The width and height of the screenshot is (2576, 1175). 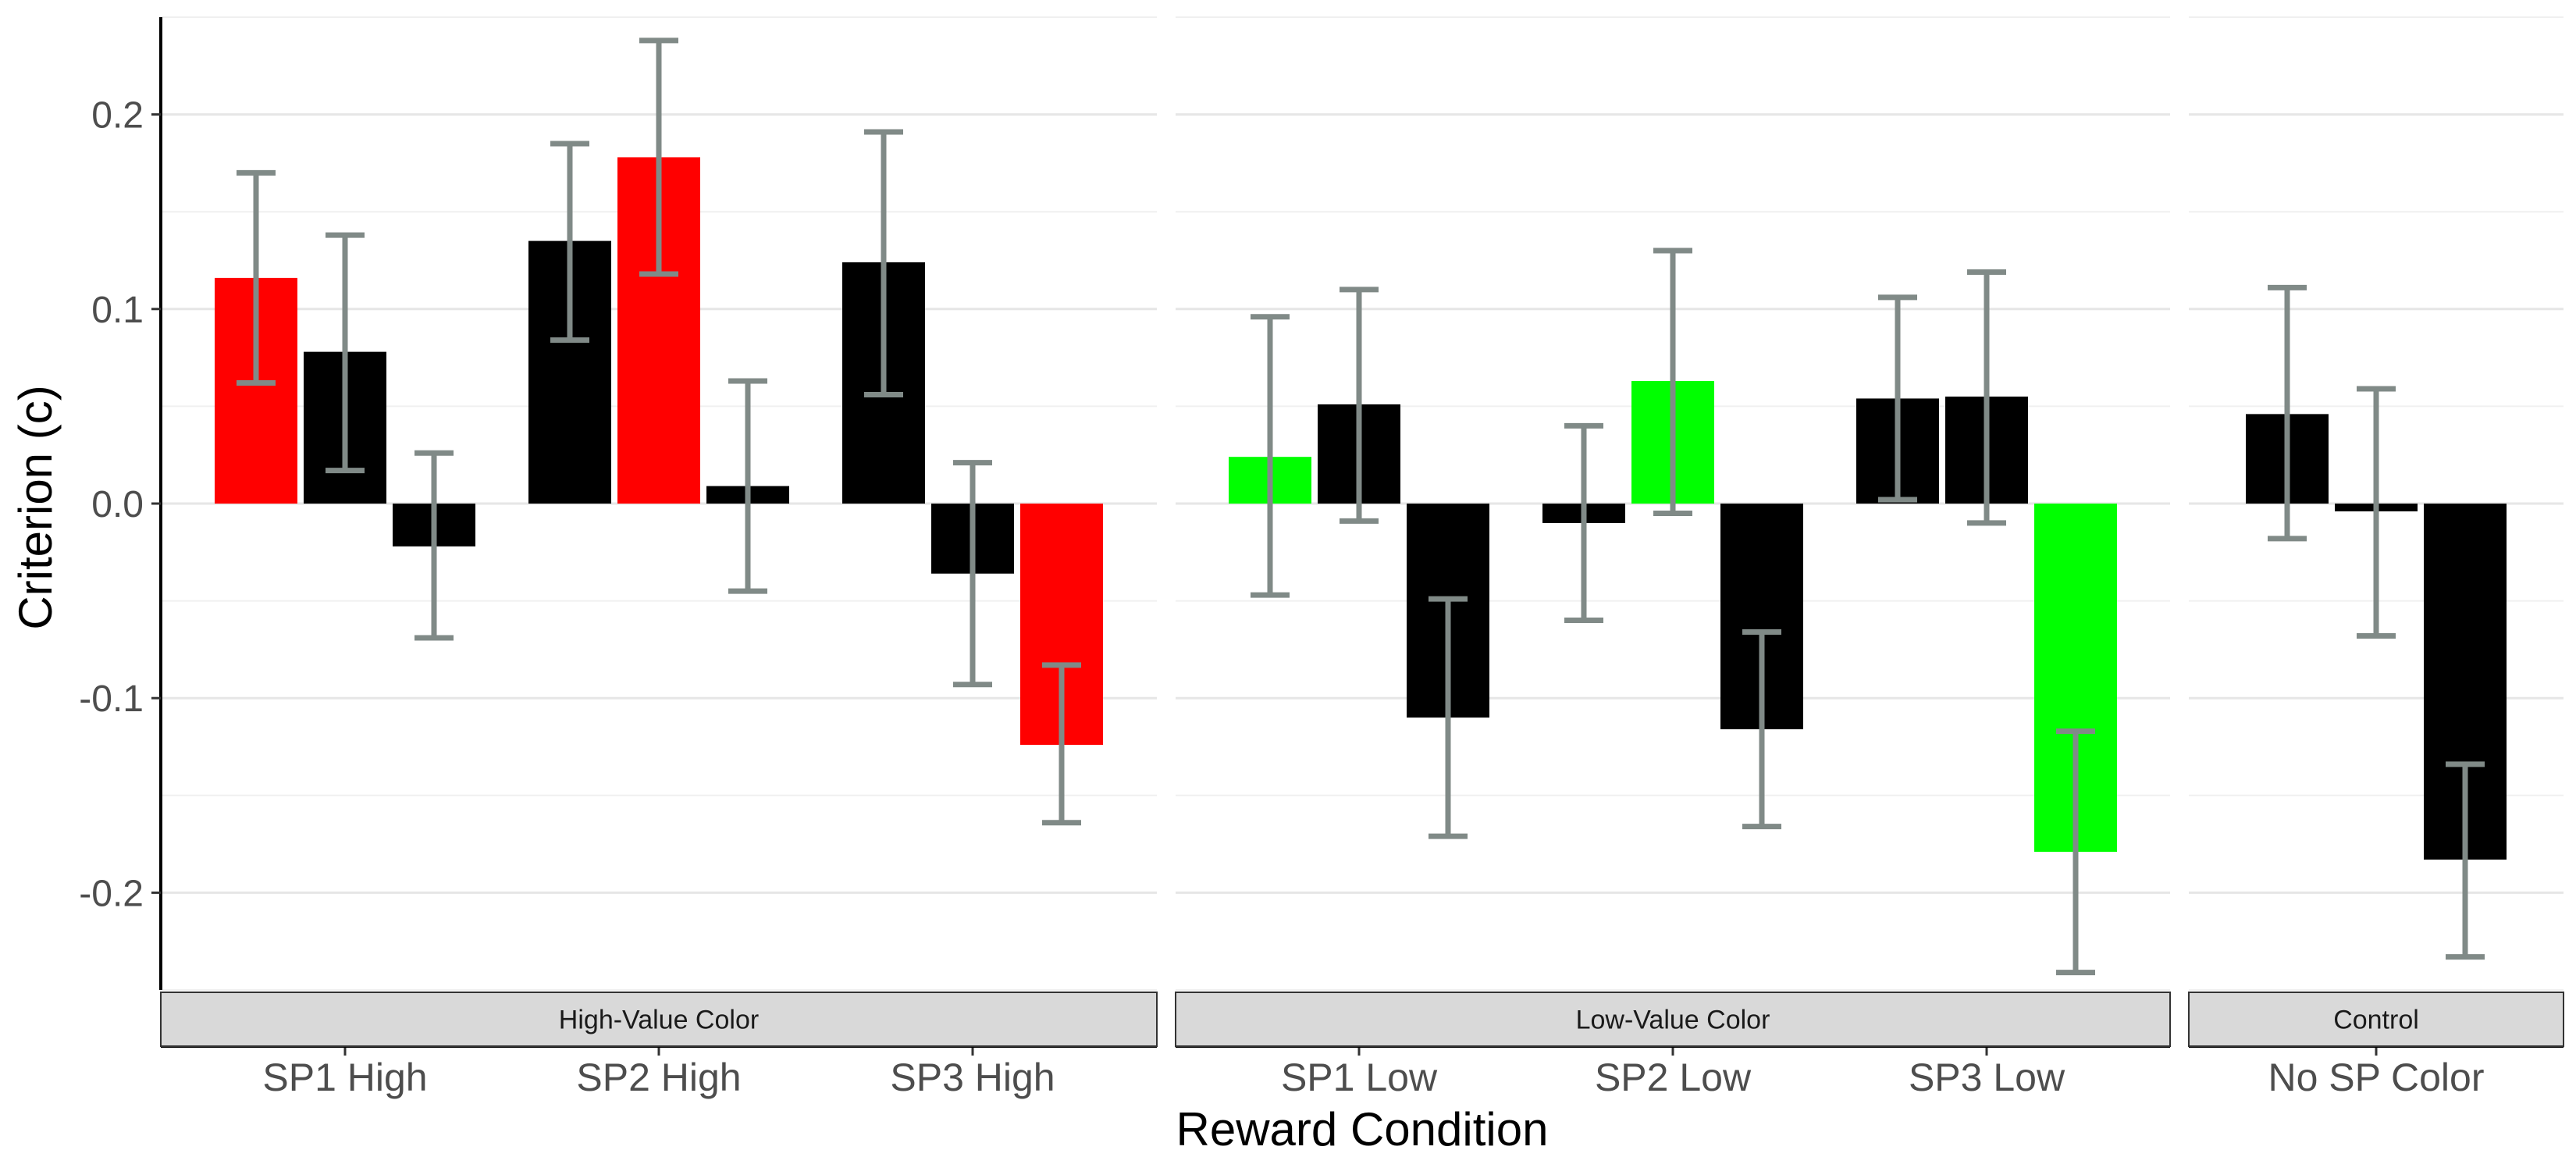 What do you see at coordinates (111, 893) in the screenshot?
I see `y-tick-label: -0.2` at bounding box center [111, 893].